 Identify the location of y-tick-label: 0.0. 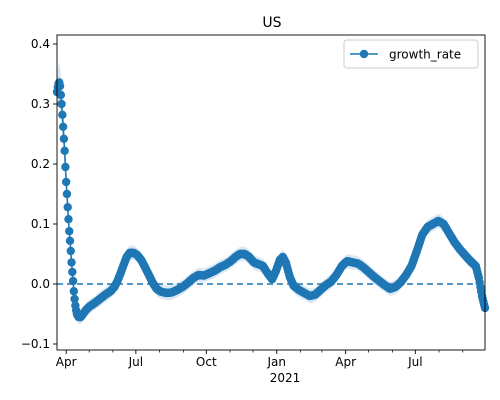
(40, 284).